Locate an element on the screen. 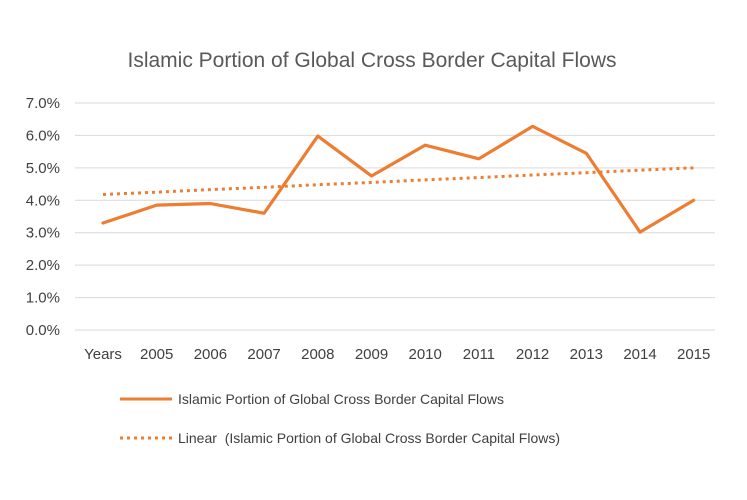 Image resolution: width=747 pixels, height=500 pixels. x-tick-label: 2005 is located at coordinates (156, 354).